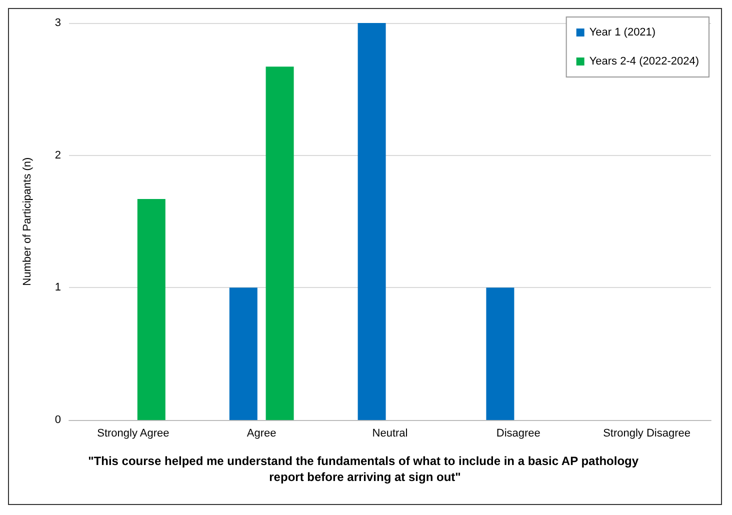  Describe the element at coordinates (261, 434) in the screenshot. I see `x-tick-label: Agree` at that location.